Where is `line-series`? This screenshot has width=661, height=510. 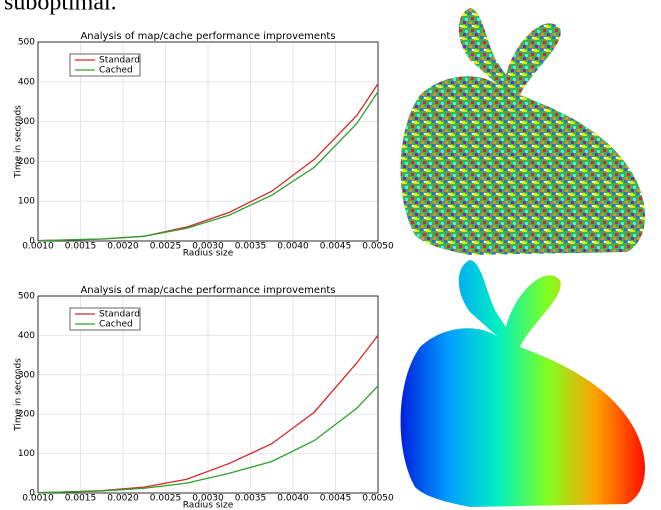 line-series is located at coordinates (208, 439).